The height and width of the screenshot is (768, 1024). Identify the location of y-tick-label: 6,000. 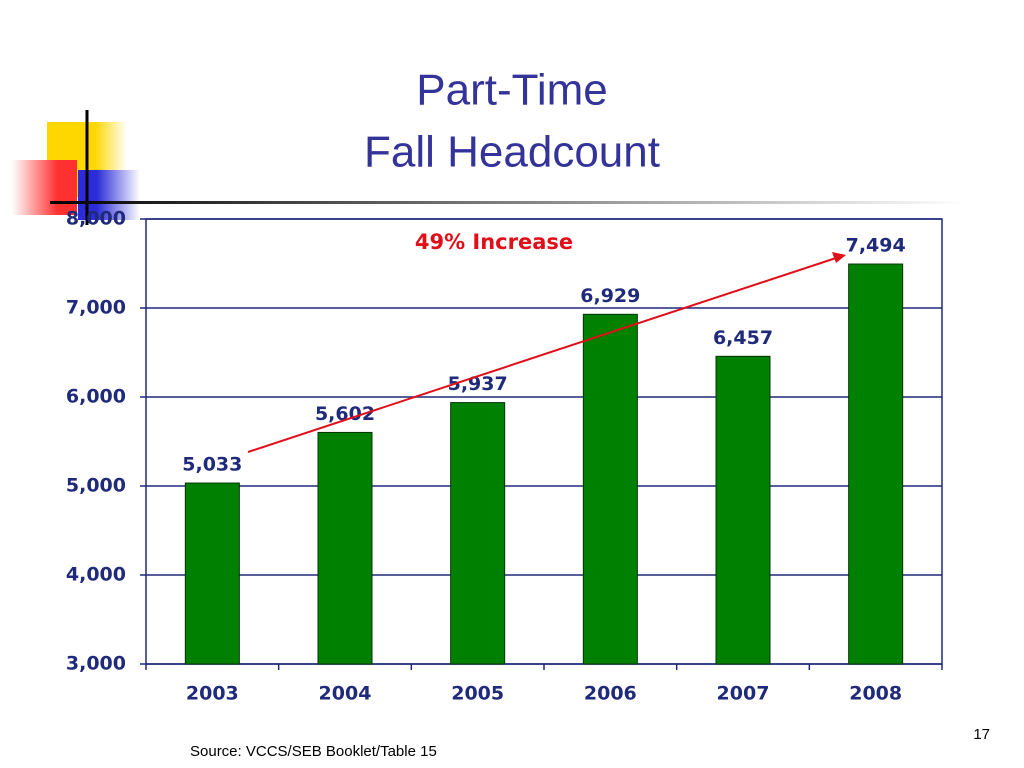
(96, 397).